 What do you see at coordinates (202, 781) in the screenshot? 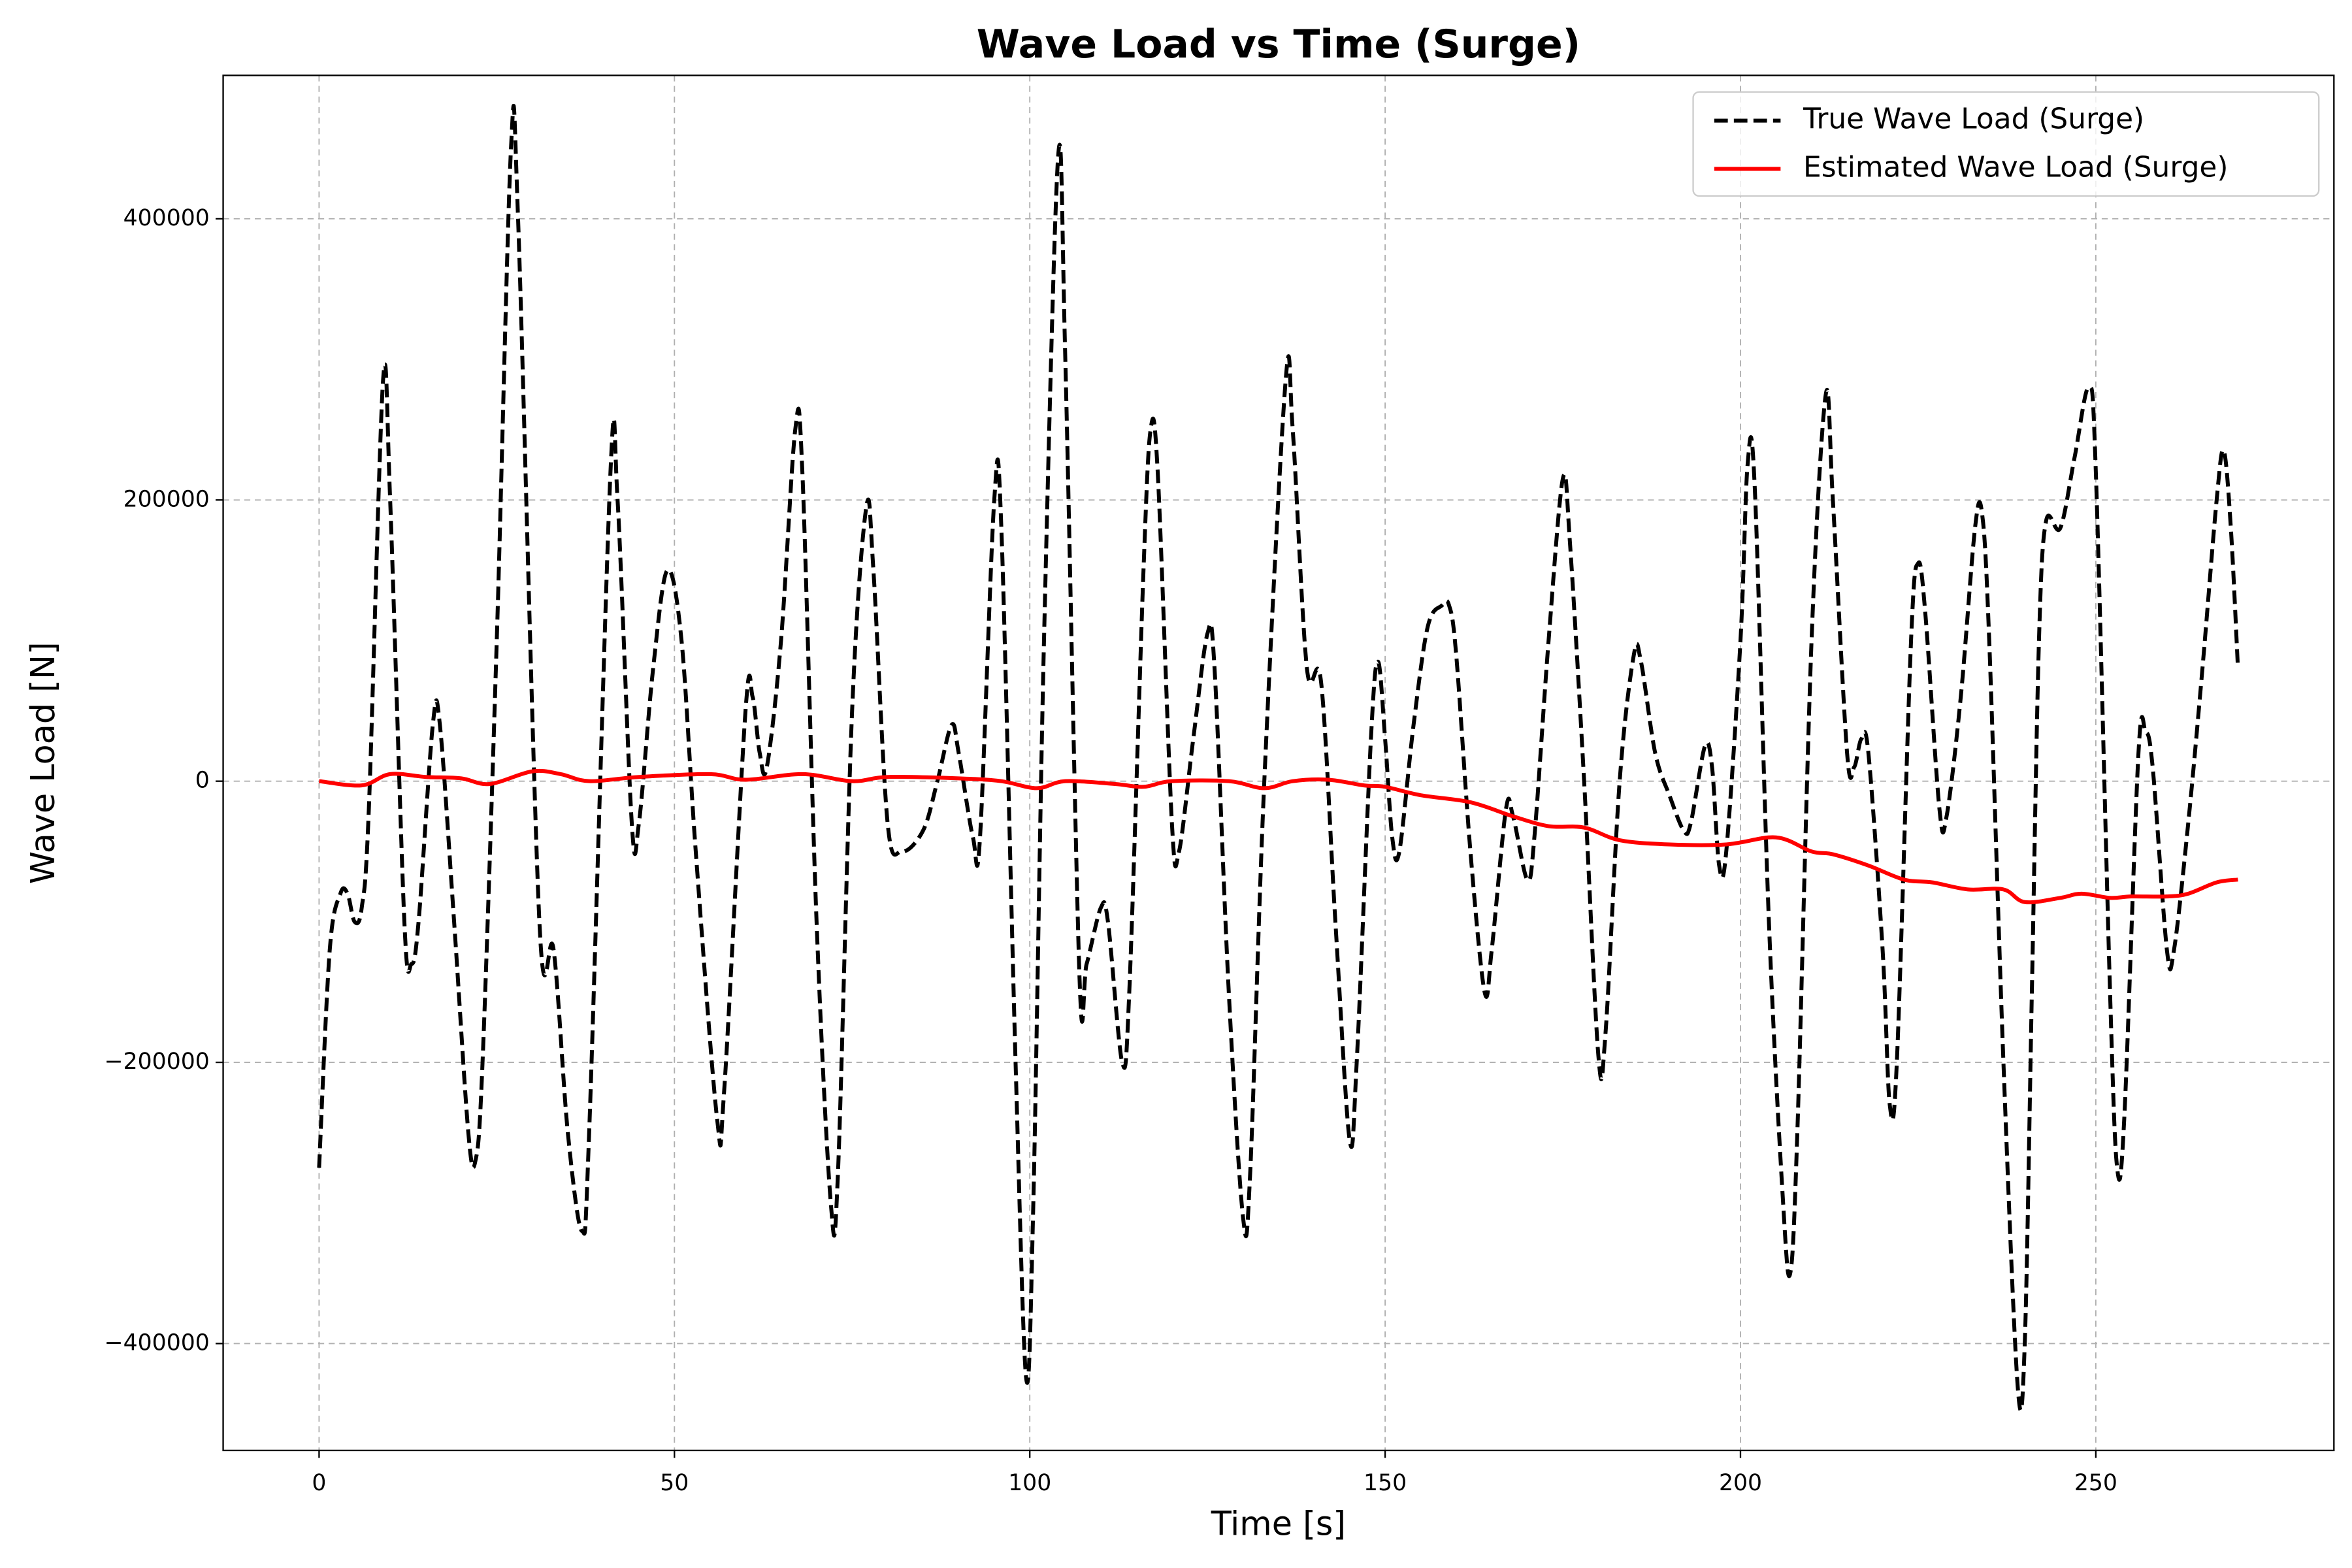
I see `y-tick-label: 0` at bounding box center [202, 781].